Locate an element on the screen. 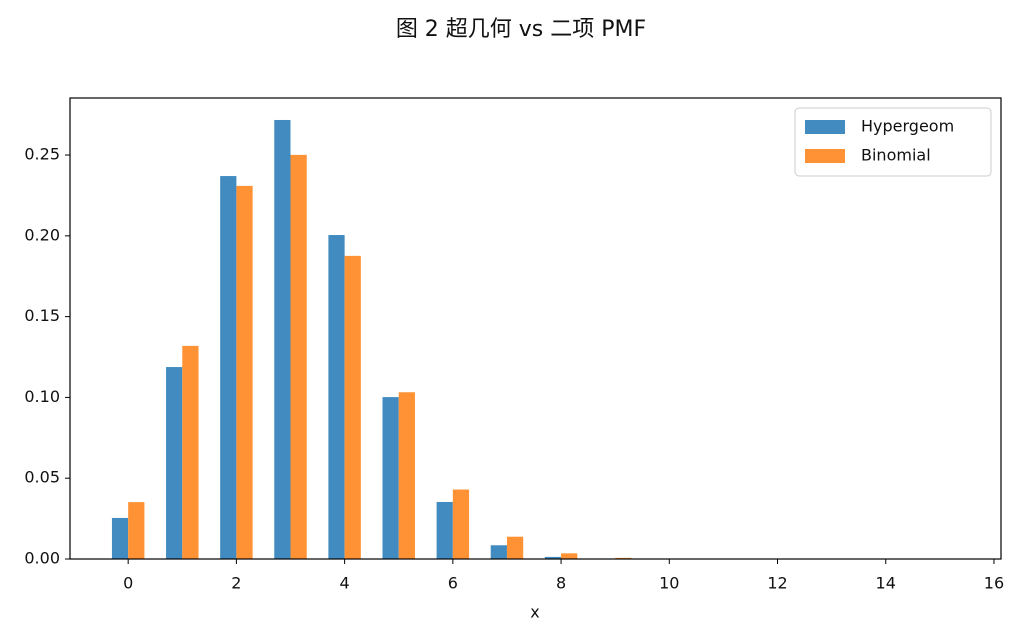  x-tick-label: 2 is located at coordinates (236, 583).